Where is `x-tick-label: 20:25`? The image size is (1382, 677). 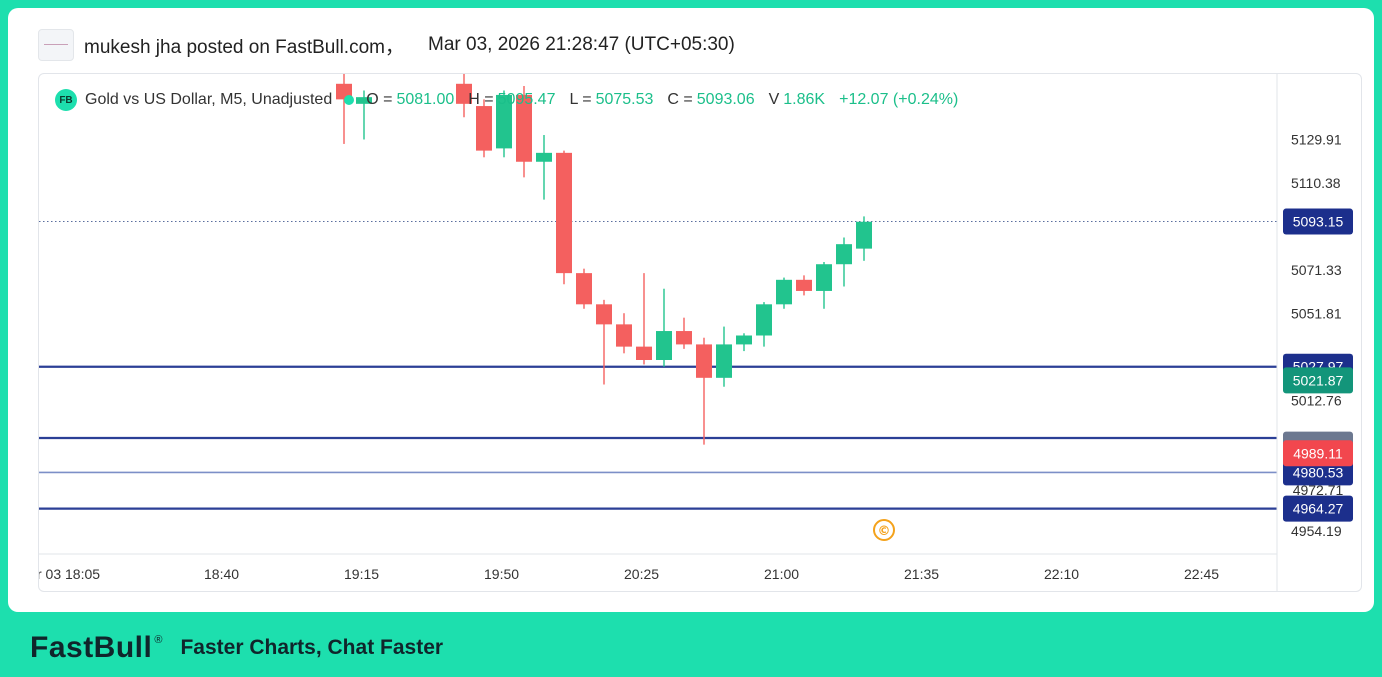 x-tick-label: 20:25 is located at coordinates (641, 574).